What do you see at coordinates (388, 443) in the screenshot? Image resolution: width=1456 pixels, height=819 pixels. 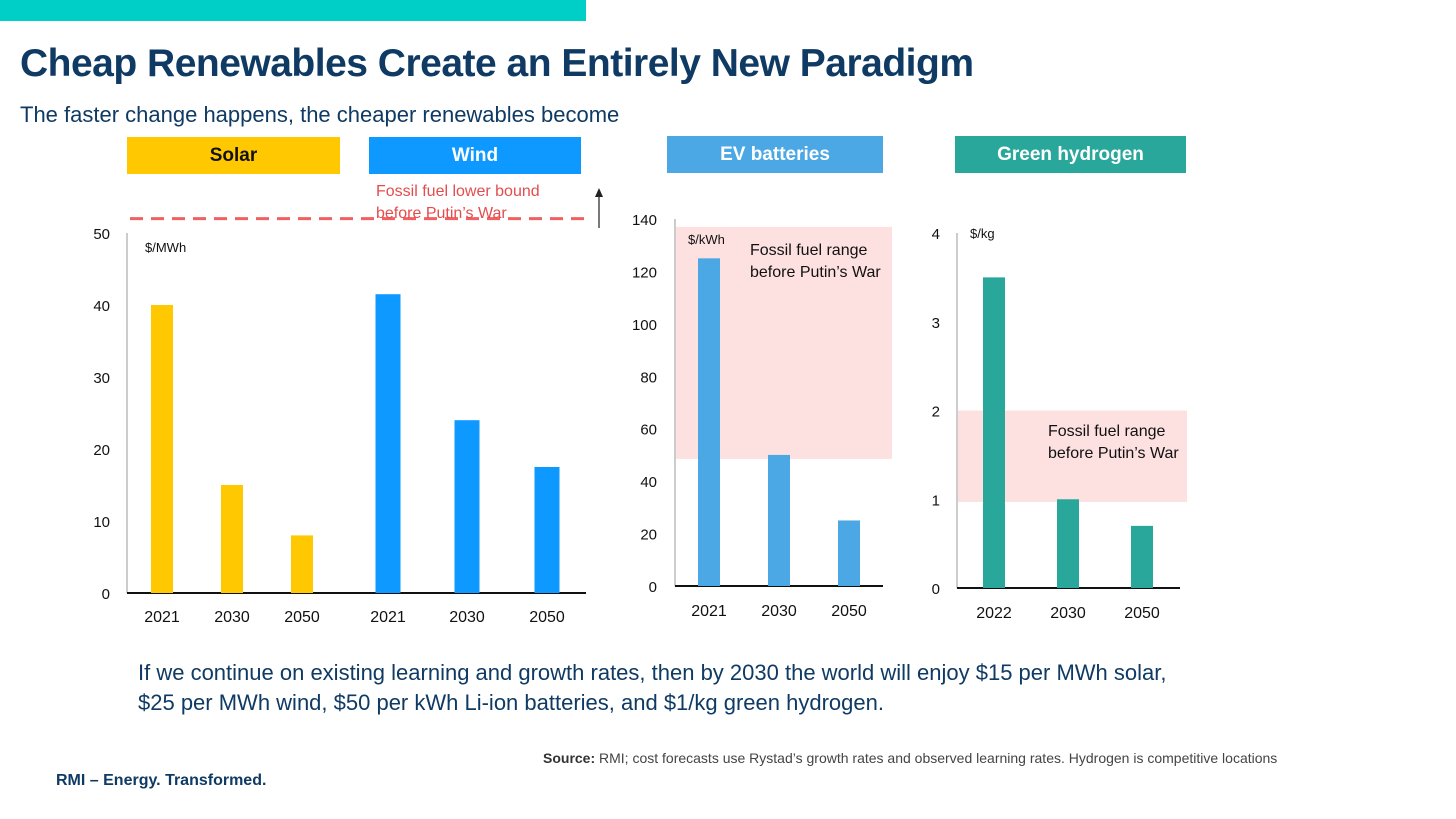 I see `wind-bar-2021` at bounding box center [388, 443].